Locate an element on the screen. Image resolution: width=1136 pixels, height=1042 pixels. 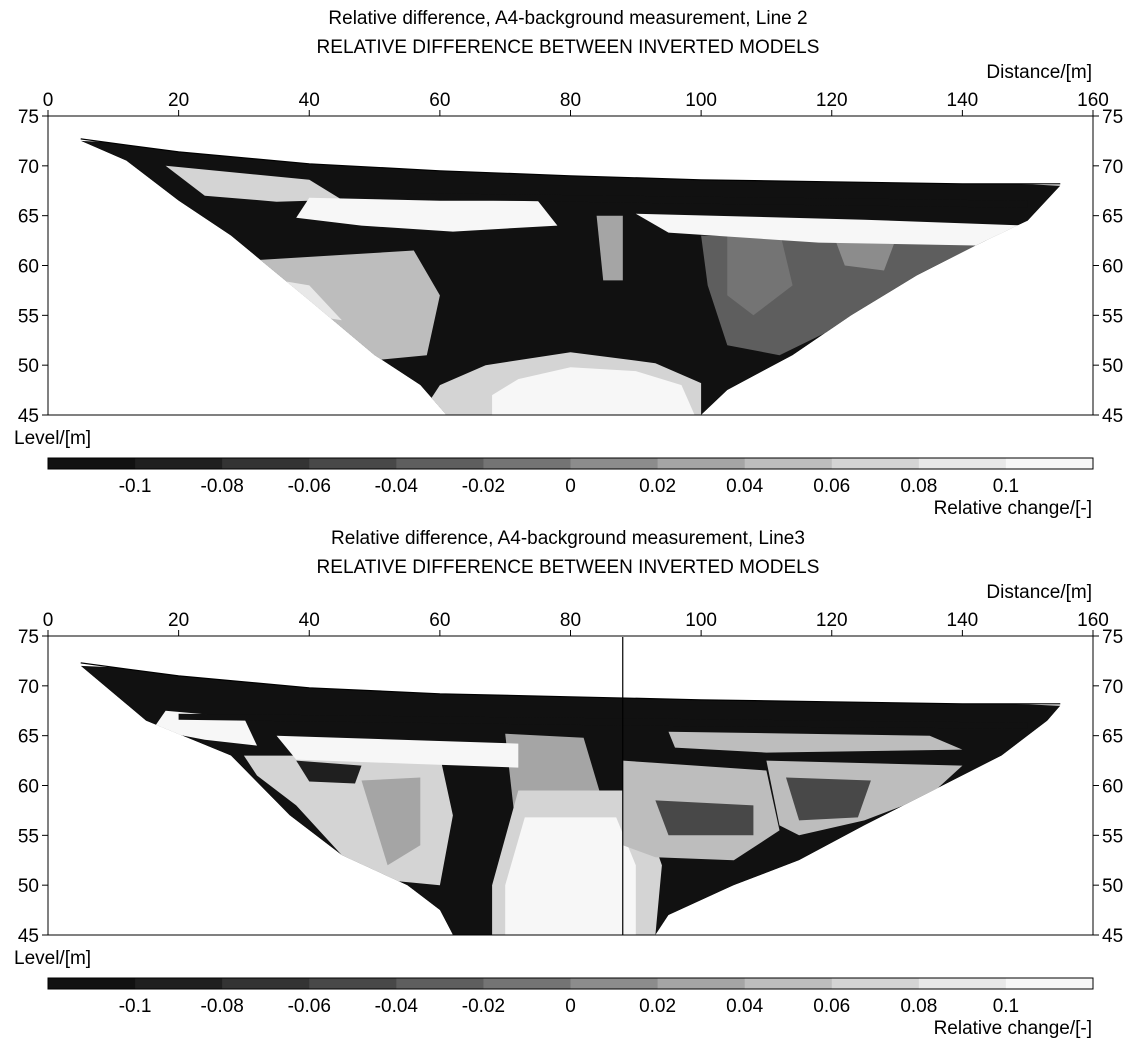
x-tick-label: 40 is located at coordinates (309, 100).